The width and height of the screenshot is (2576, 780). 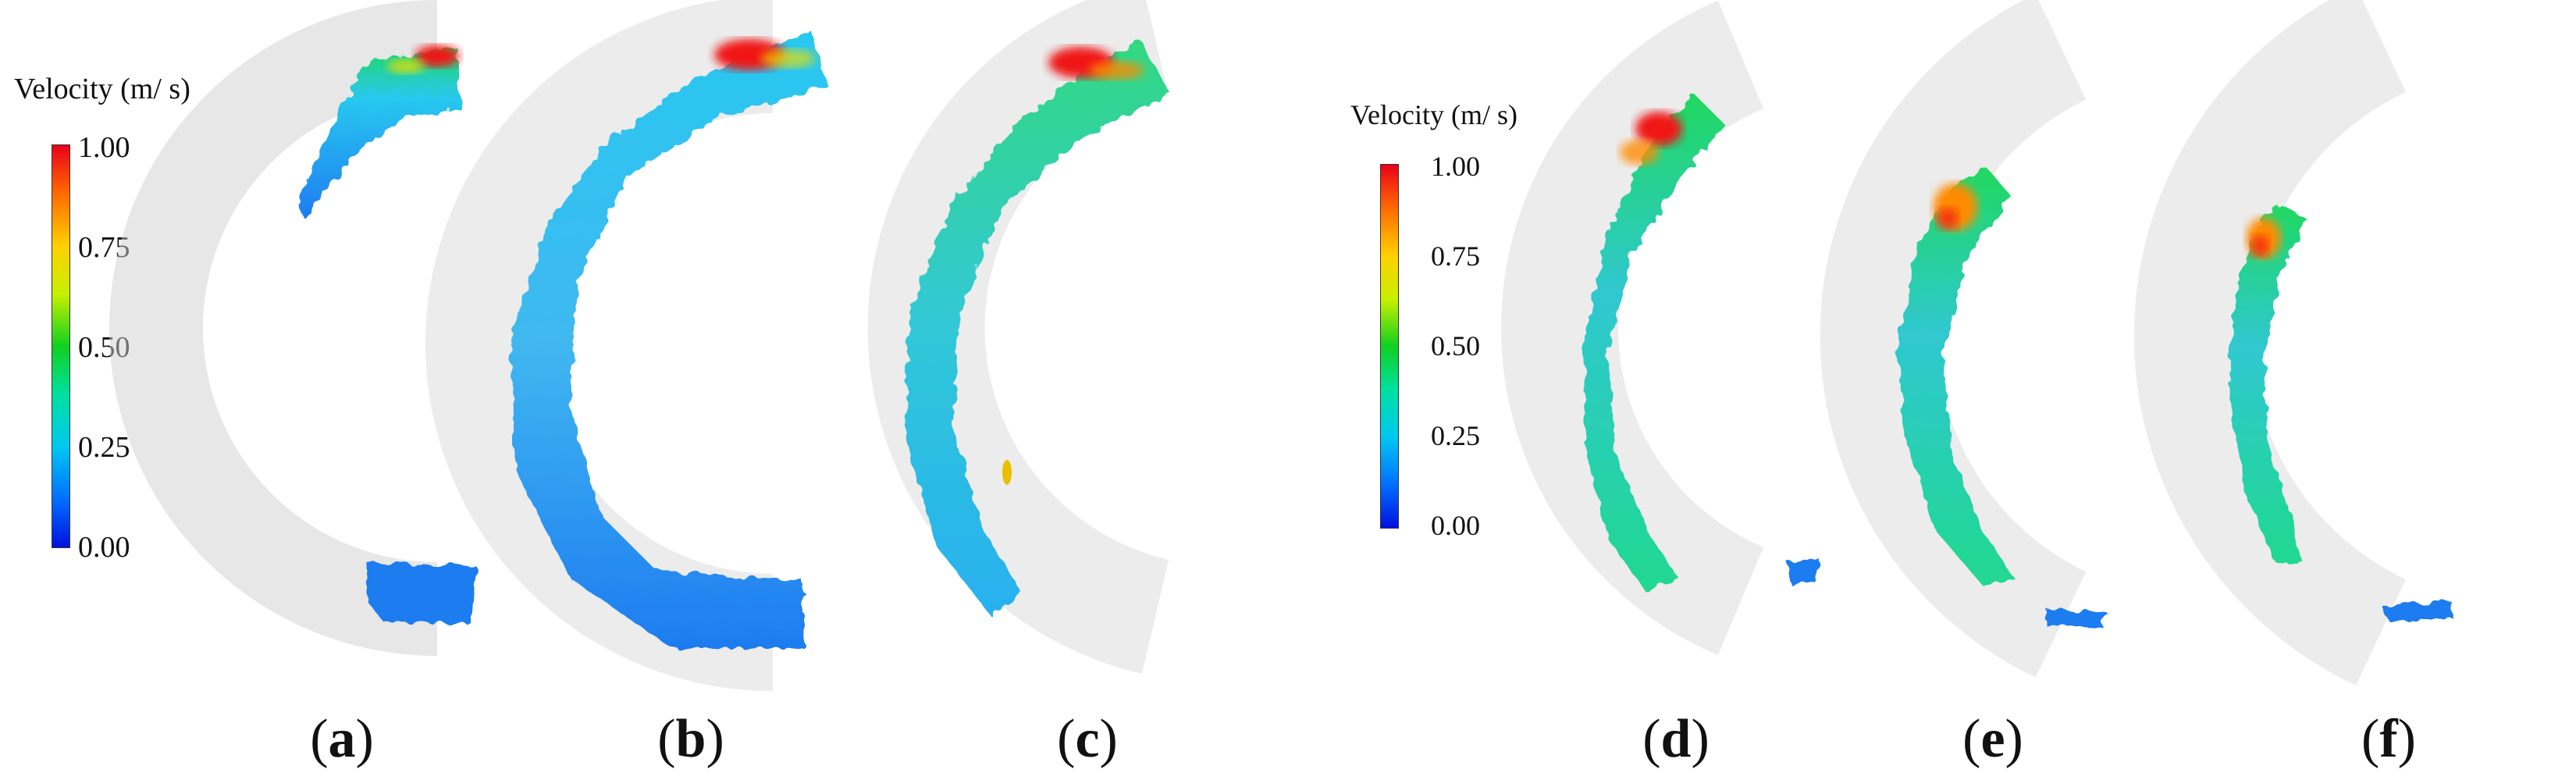 What do you see at coordinates (1992, 739) in the screenshot?
I see `panel-label-e: (e)` at bounding box center [1992, 739].